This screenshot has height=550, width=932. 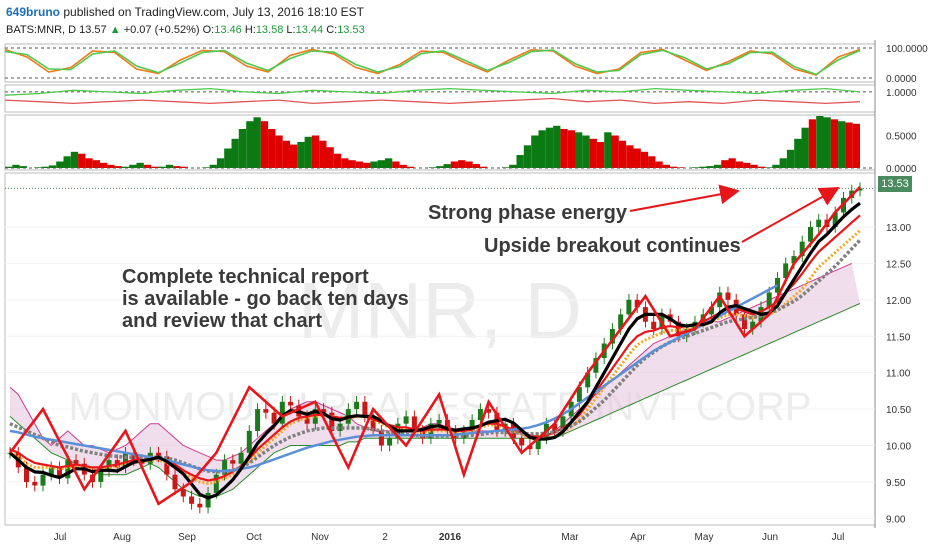 What do you see at coordinates (570, 537) in the screenshot?
I see `time-tick-label: Mar` at bounding box center [570, 537].